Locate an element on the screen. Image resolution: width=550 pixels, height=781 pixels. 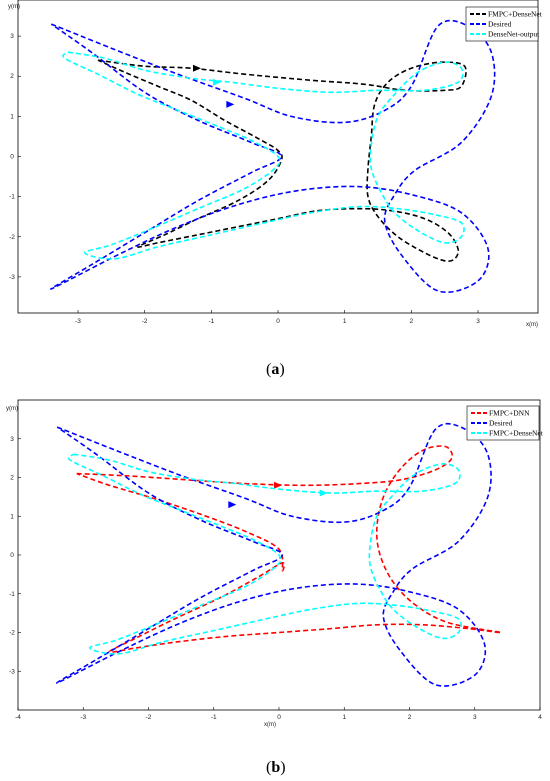
legend-label: DenseNet-output is located at coordinates (514, 34).